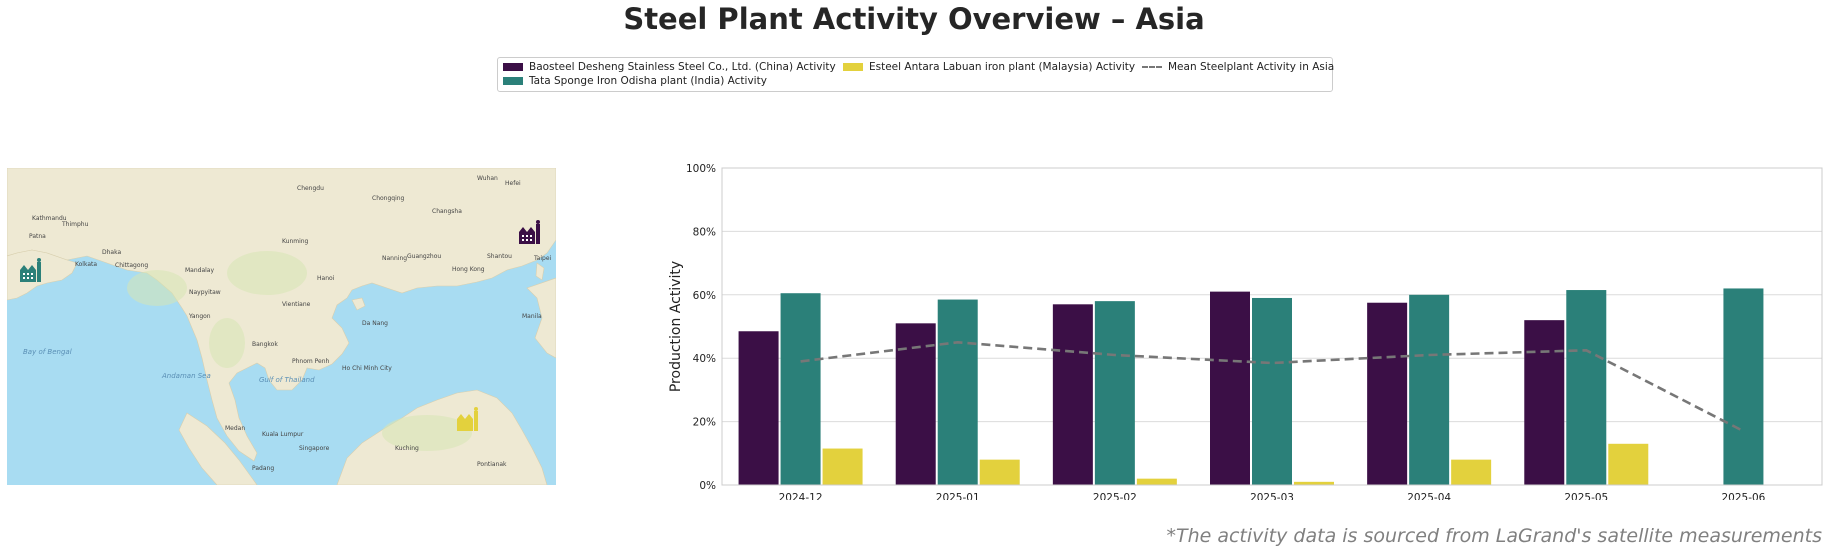 Image resolution: width=1828 pixels, height=554 pixels. What do you see at coordinates (205, 292) in the screenshot?
I see `map-label-naypyitaw: Naypyitaw` at bounding box center [205, 292].